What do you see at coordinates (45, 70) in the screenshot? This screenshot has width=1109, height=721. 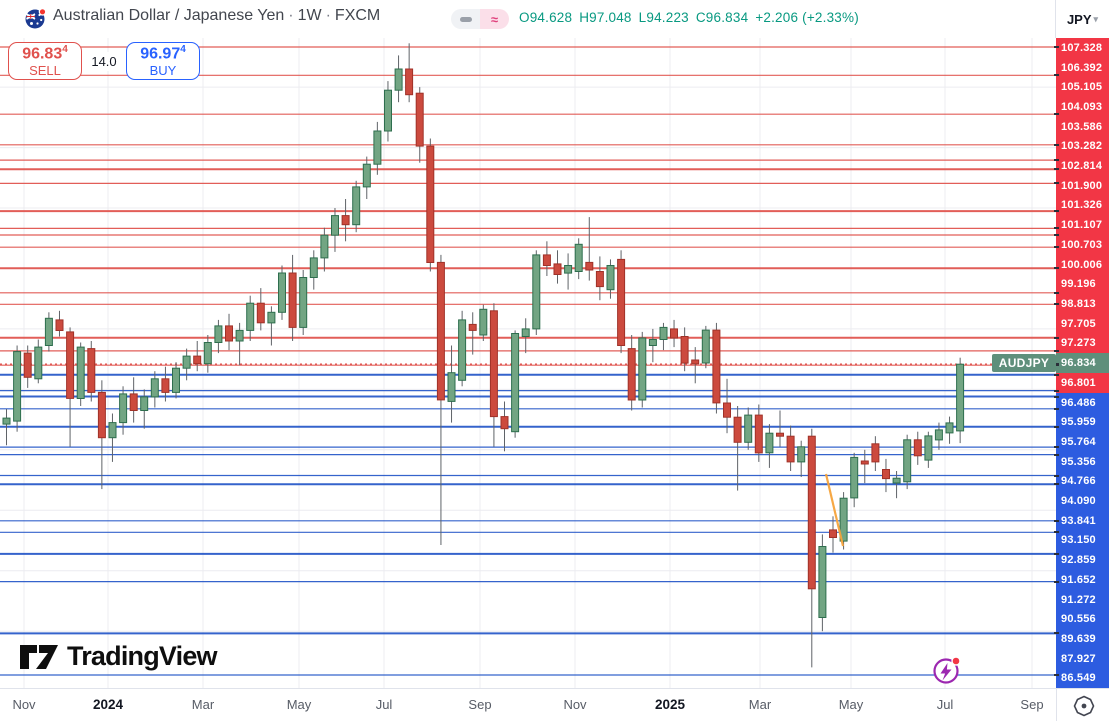 I see `sell-label: SELL` at bounding box center [45, 70].